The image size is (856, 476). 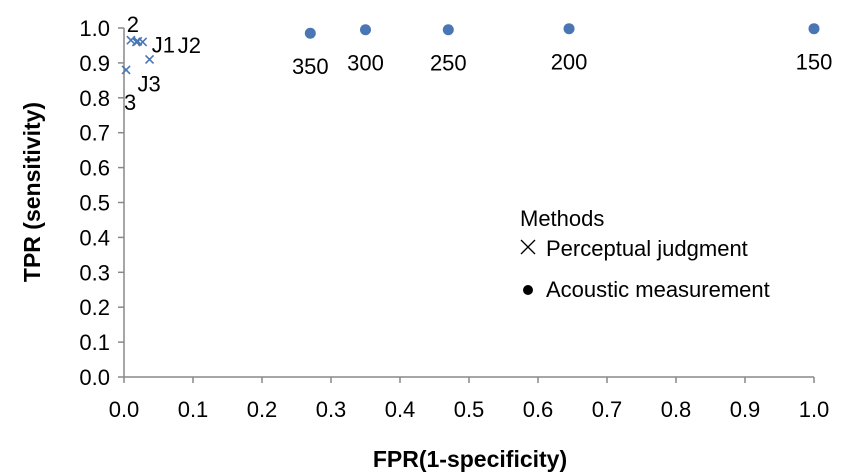 I want to click on point-label: 2, so click(x=133, y=24).